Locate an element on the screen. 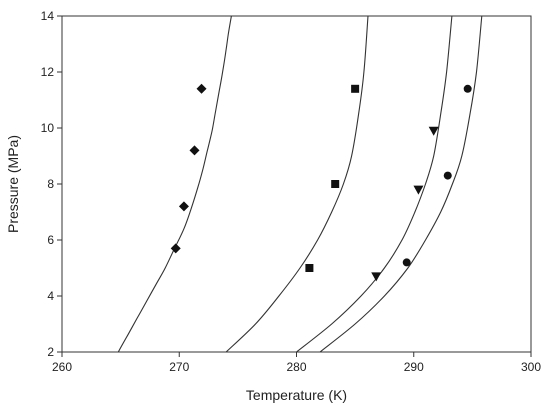 Image resolution: width=550 pixels, height=408 pixels. x-tick-label: 260 is located at coordinates (62, 367).